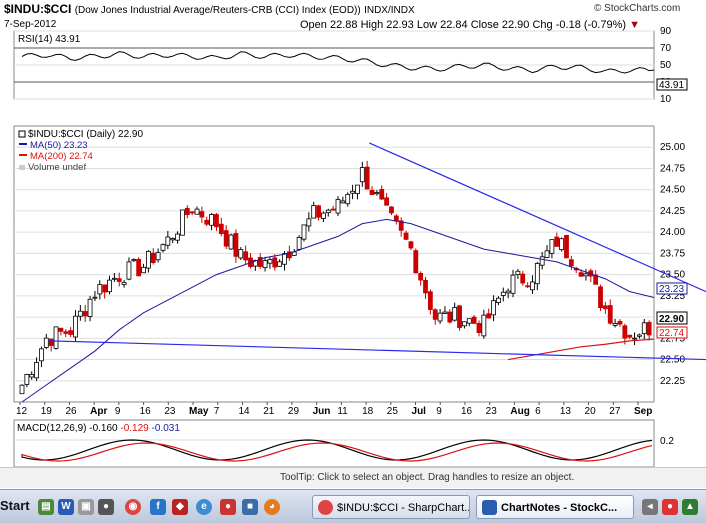  I want to click on ma50-tag: 23.23, so click(671, 289).